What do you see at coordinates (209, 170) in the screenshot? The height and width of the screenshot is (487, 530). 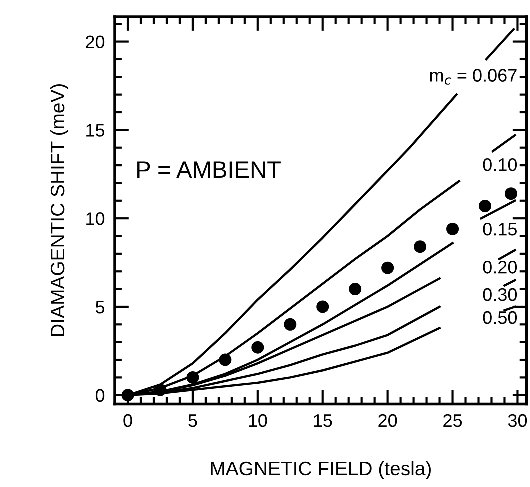 I see `annotation: P = AMBIENT` at bounding box center [209, 170].